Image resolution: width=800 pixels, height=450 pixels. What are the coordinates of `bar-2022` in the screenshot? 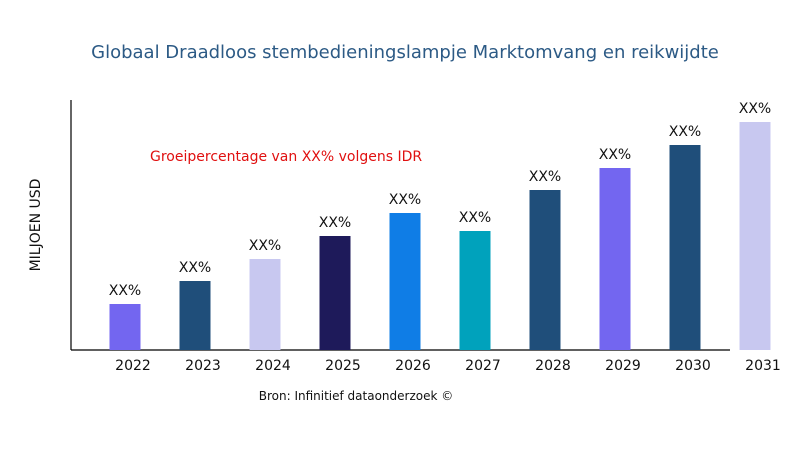 It's located at (125, 327).